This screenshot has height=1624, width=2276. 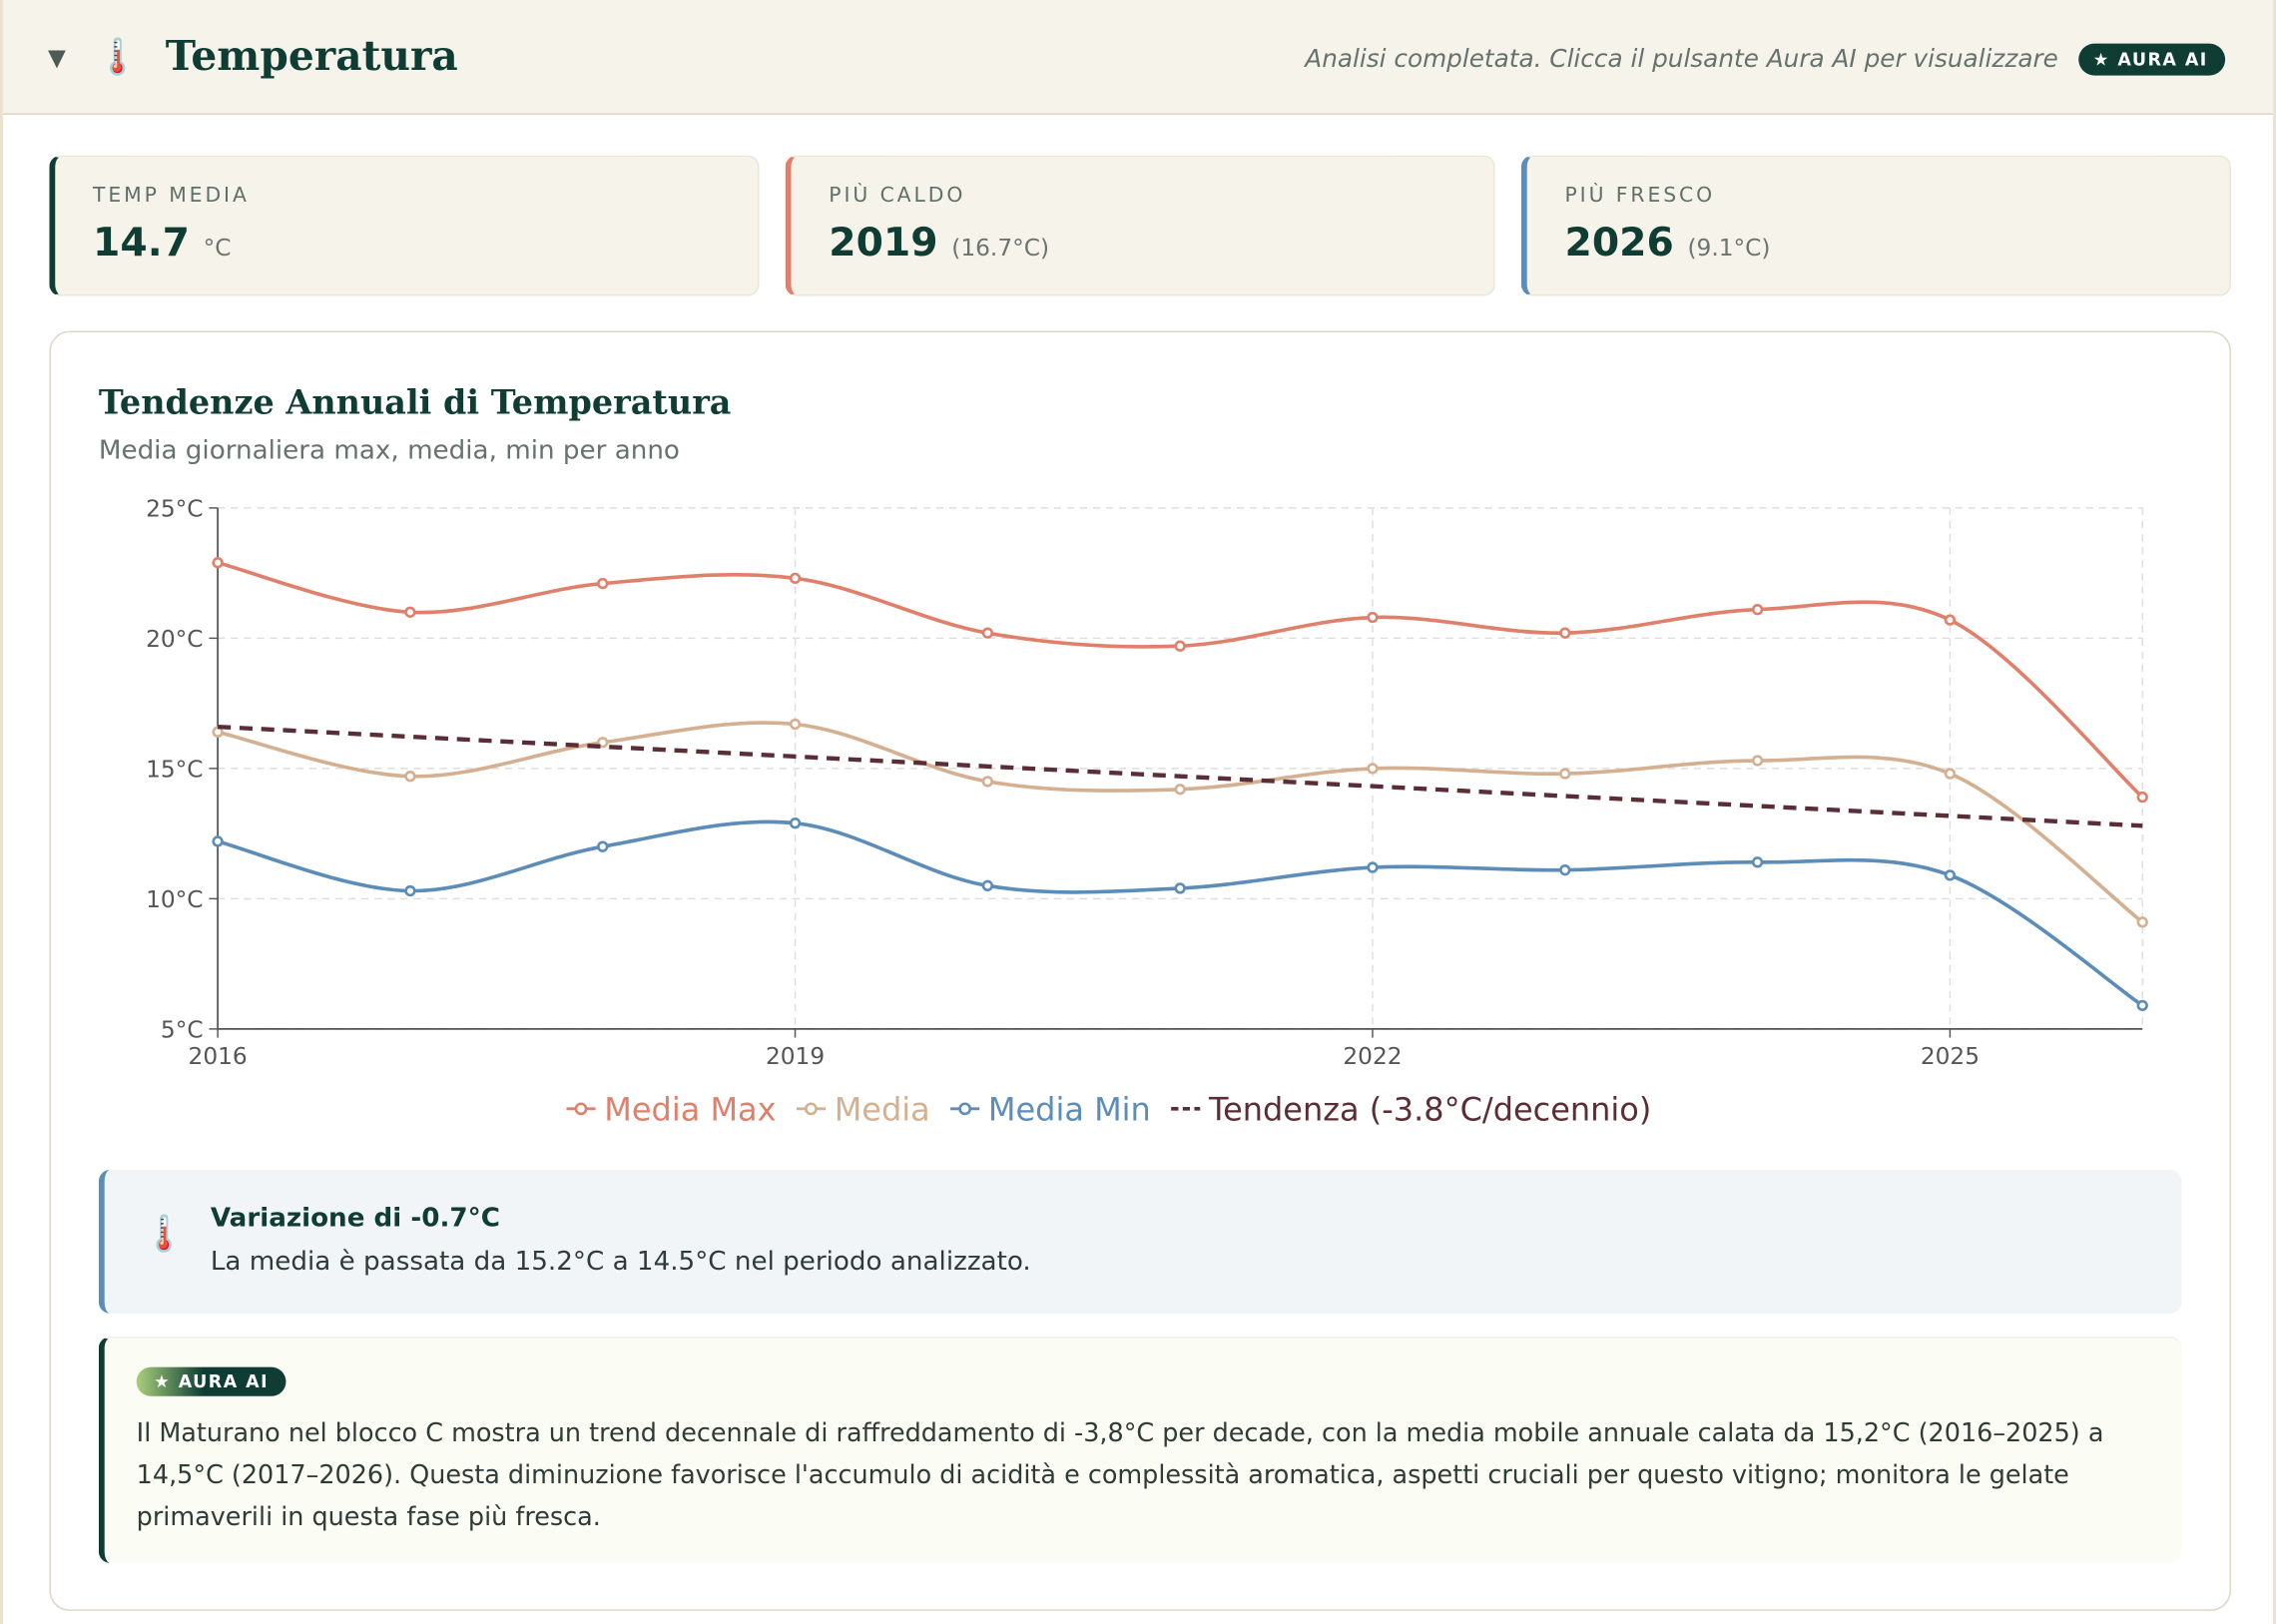 I want to click on stat-value: 14.7, so click(x=141, y=244).